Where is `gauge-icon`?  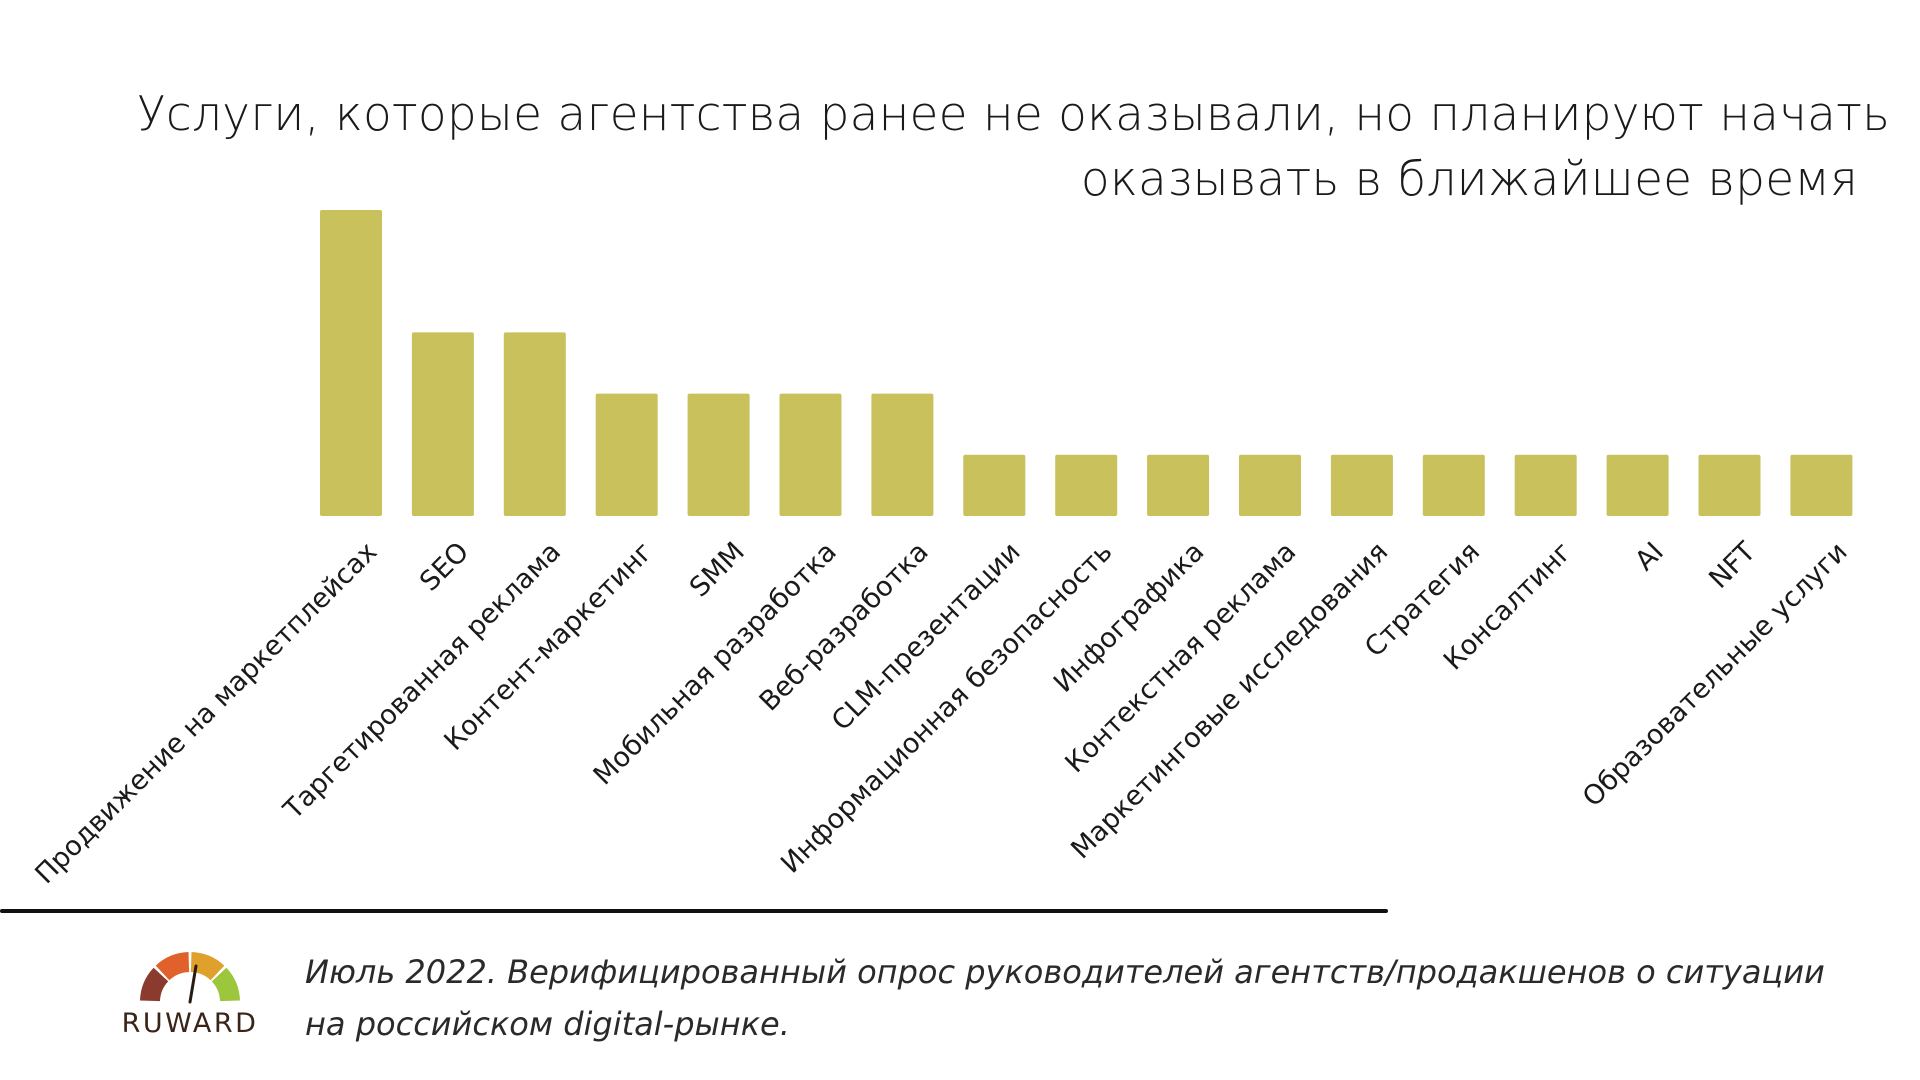 gauge-icon is located at coordinates (190, 978).